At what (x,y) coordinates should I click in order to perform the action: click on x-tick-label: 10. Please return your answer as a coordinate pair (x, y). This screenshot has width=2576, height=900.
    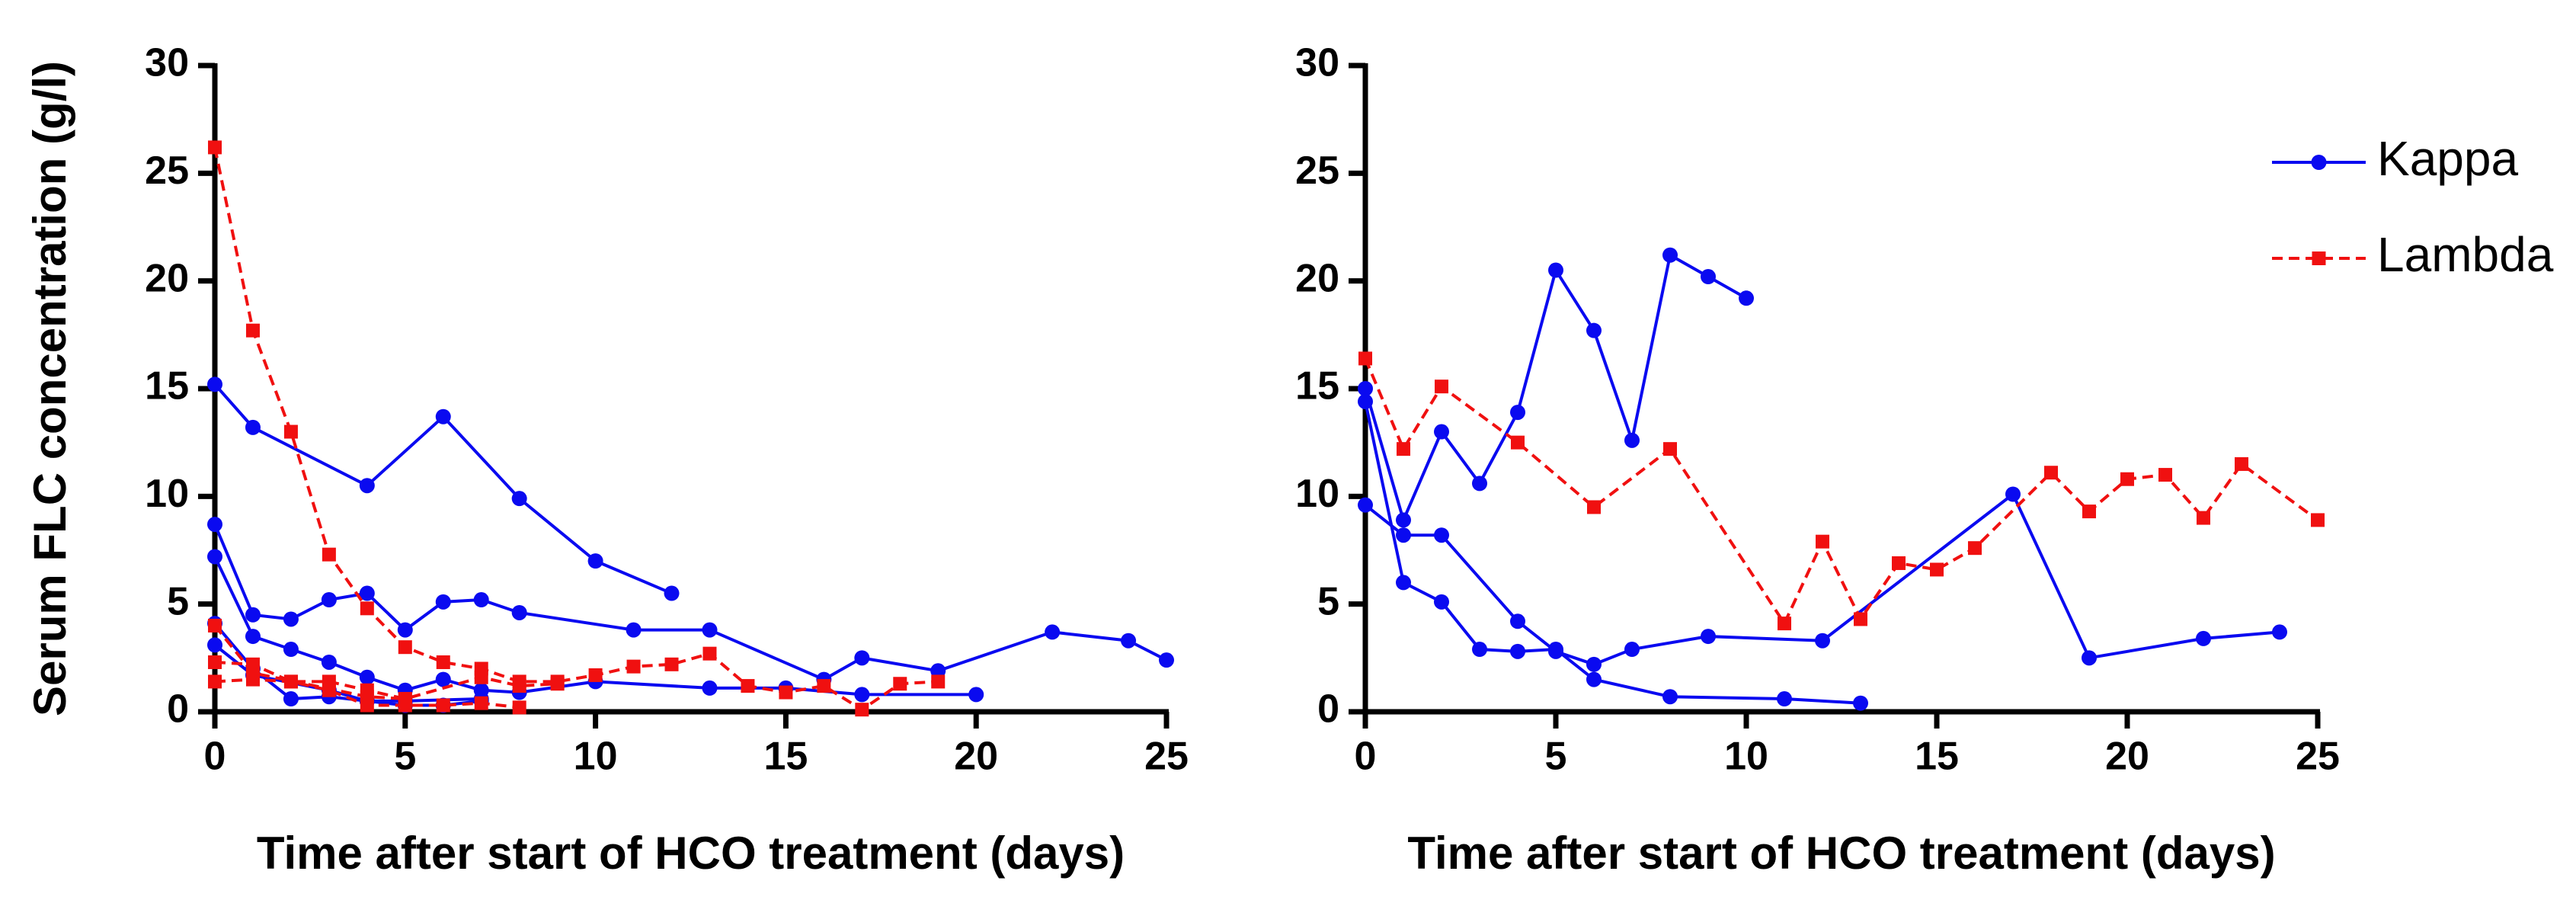
    Looking at the image, I should click on (1746, 757).